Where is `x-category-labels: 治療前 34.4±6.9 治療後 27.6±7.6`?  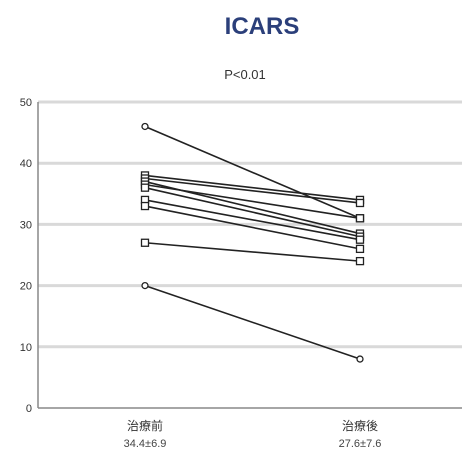
x-category-labels: 治療前 34.4±6.9 治療後 27.6±7.6 is located at coordinates (253, 434).